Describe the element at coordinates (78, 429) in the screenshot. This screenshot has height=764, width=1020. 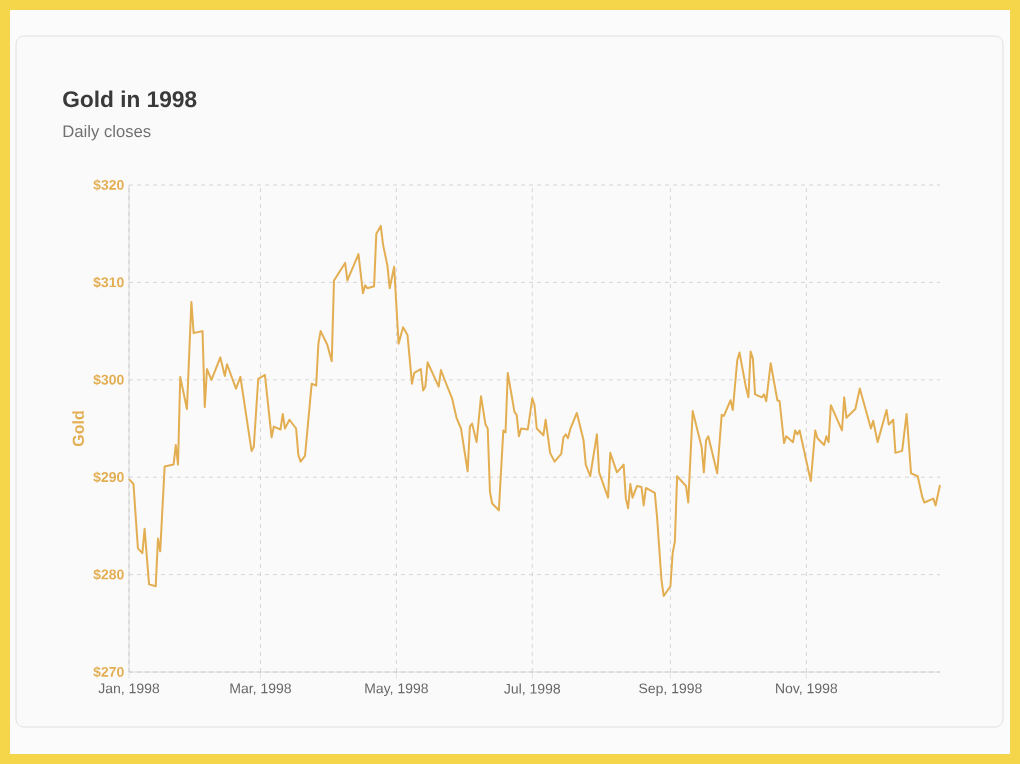
I see `y-axis-title: Gold` at that location.